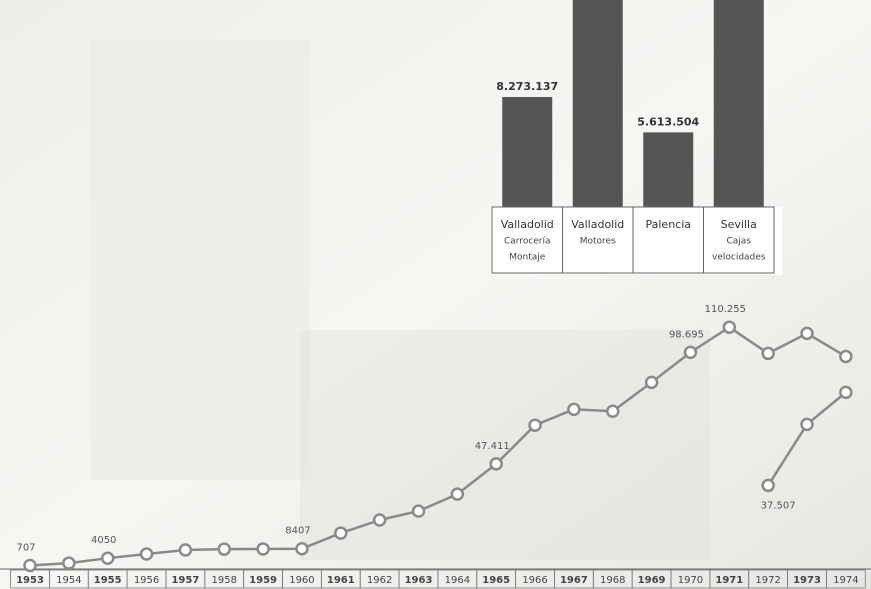 The width and height of the screenshot is (871, 589). What do you see at coordinates (636, 241) in the screenshot?
I see `bar-label-panel` at bounding box center [636, 241].